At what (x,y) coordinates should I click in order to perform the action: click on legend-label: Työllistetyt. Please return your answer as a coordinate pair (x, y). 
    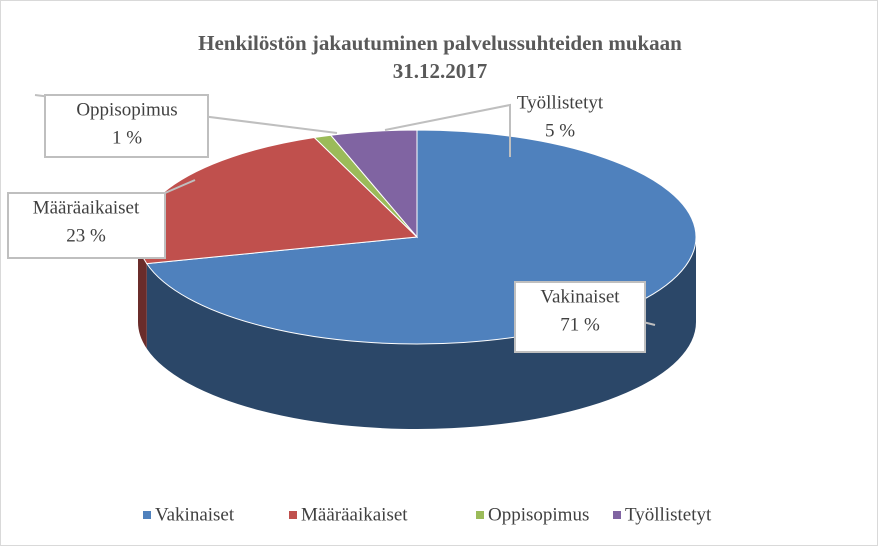
    Looking at the image, I should click on (668, 514).